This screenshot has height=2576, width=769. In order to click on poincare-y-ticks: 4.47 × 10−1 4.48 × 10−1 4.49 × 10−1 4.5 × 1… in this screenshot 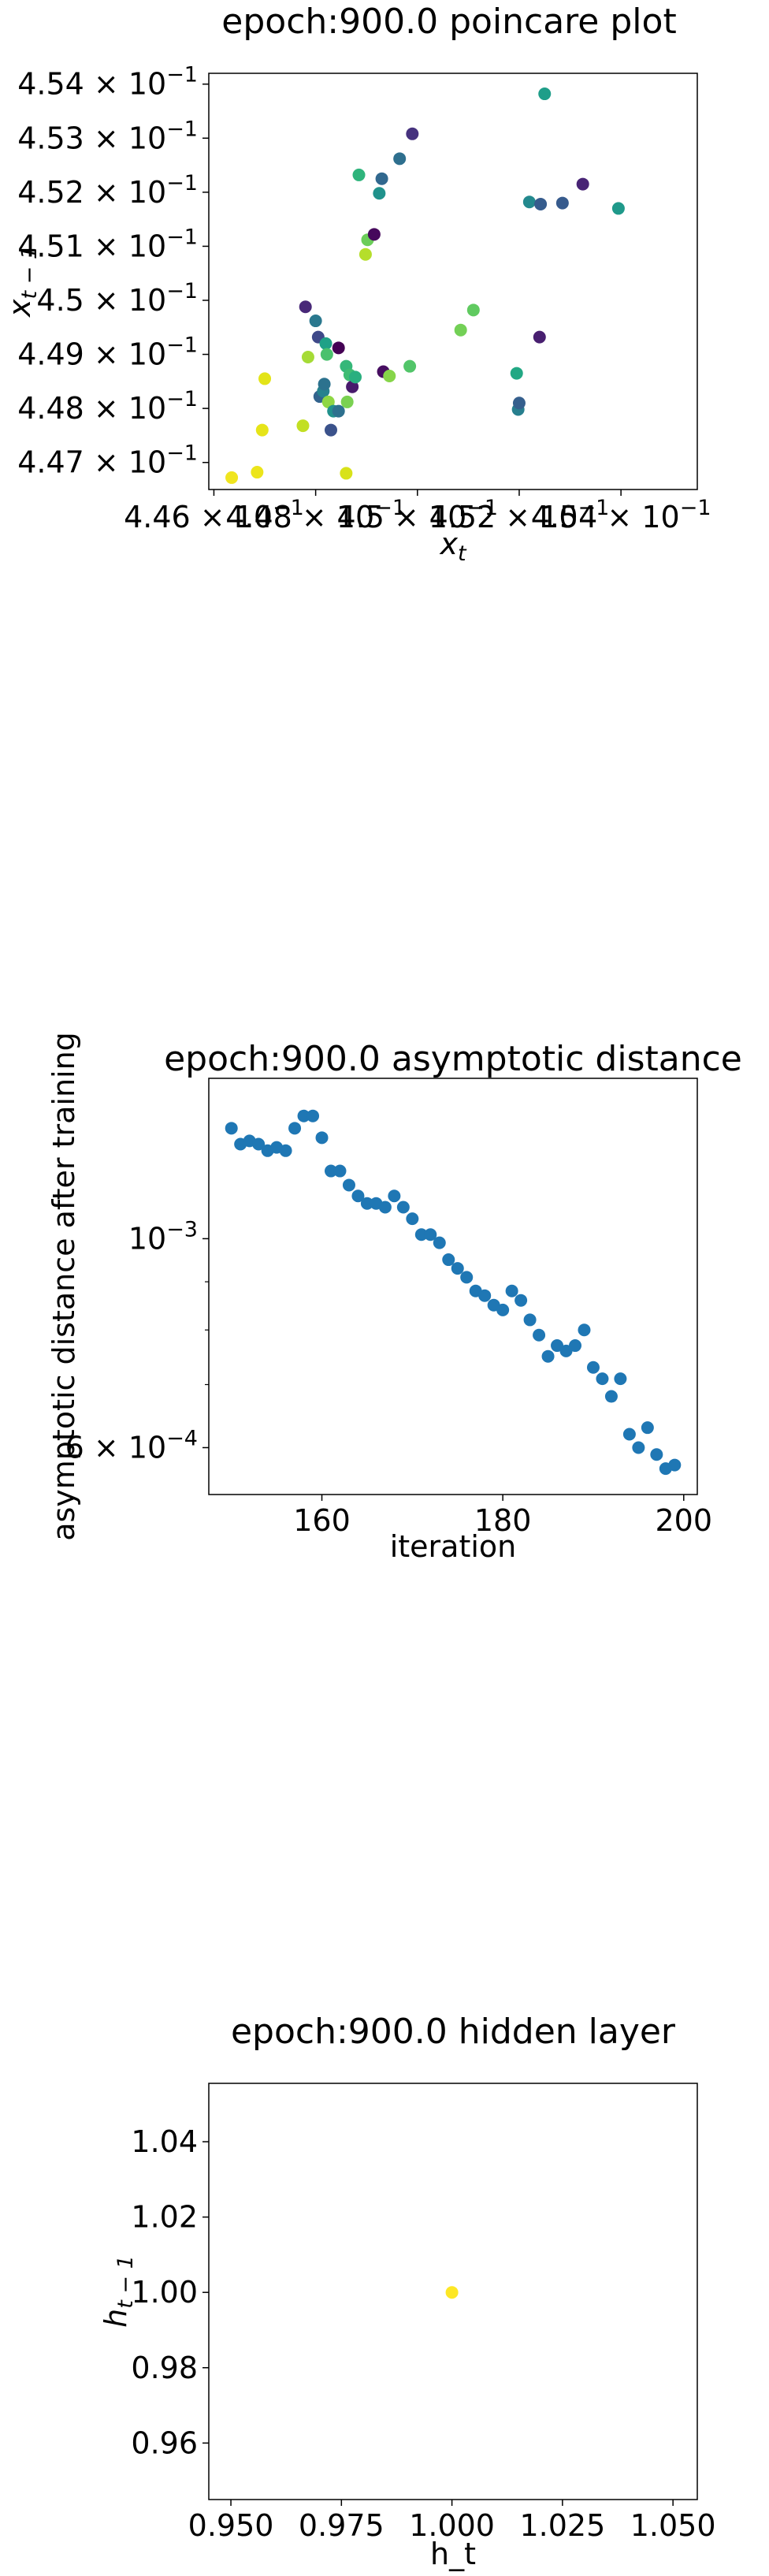, I will do `click(113, 271)`.